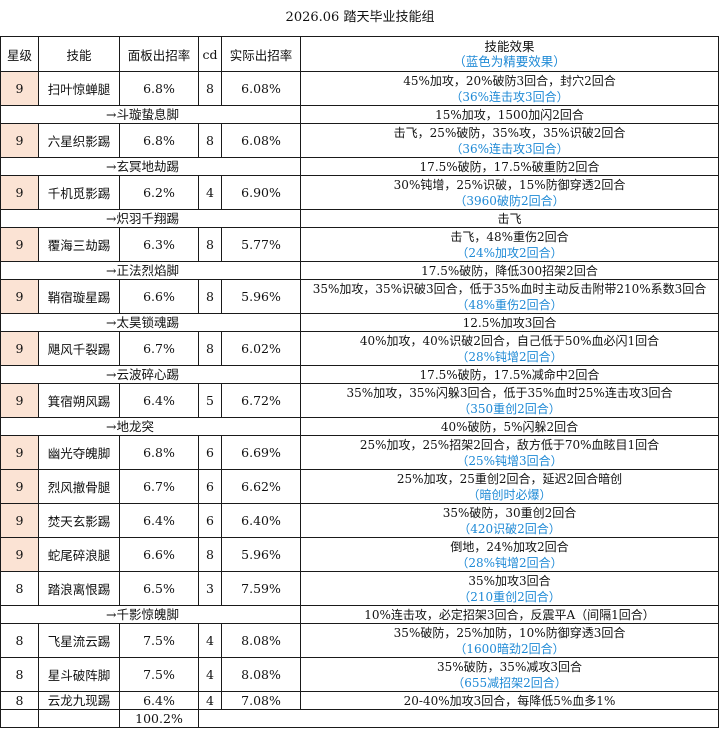 The height and width of the screenshot is (752, 720). I want to click on skill-row: 9 覆海三劫踢 6.3% 8 5.77% 击飞，48%重伤2回合 （24%加攻2回合）, so click(359, 244).